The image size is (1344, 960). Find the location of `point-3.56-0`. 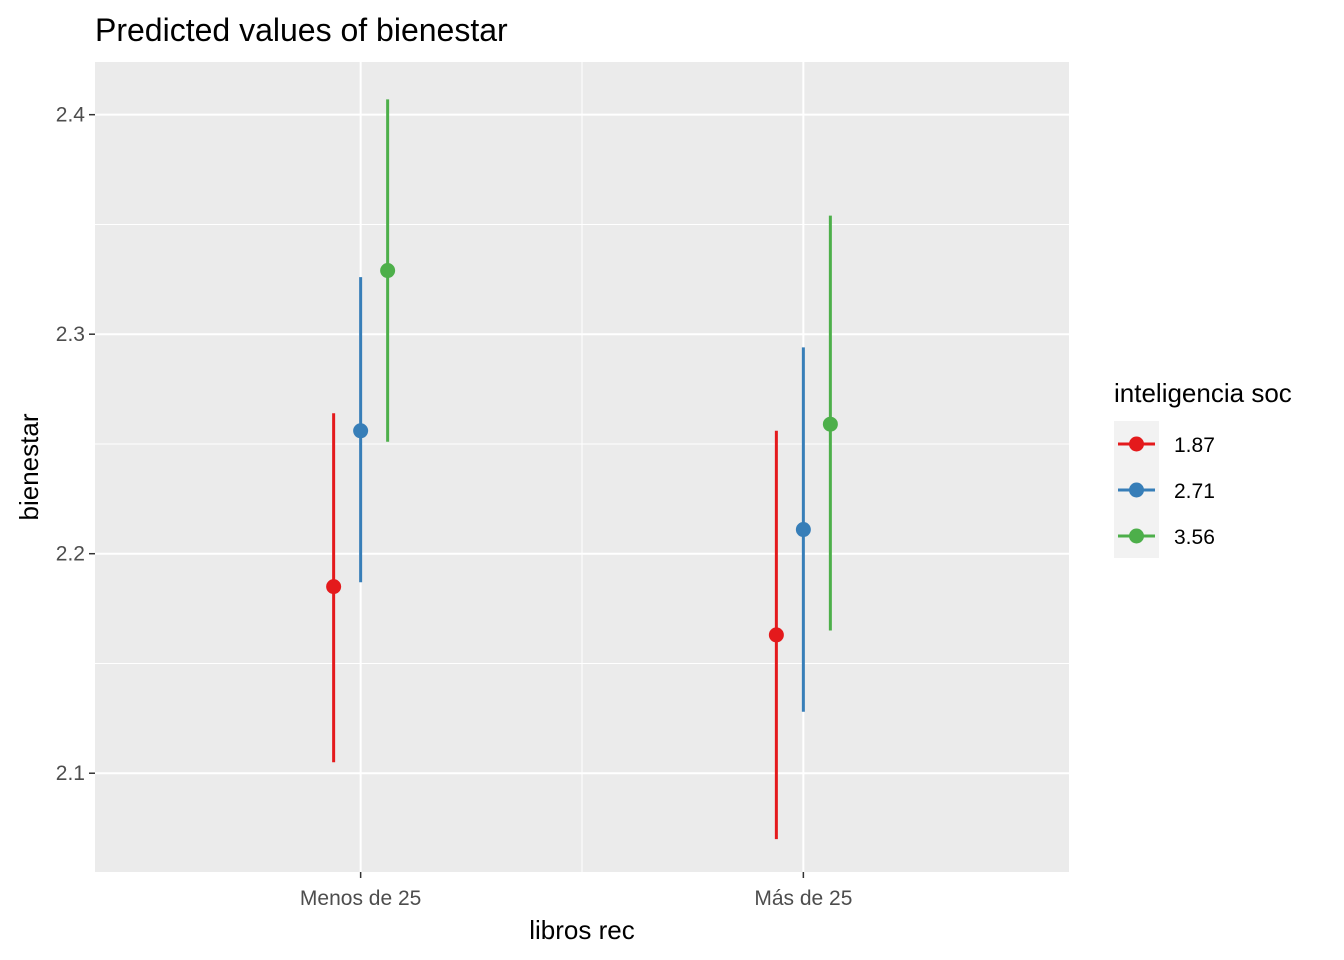

point-3.56-0 is located at coordinates (388, 271).